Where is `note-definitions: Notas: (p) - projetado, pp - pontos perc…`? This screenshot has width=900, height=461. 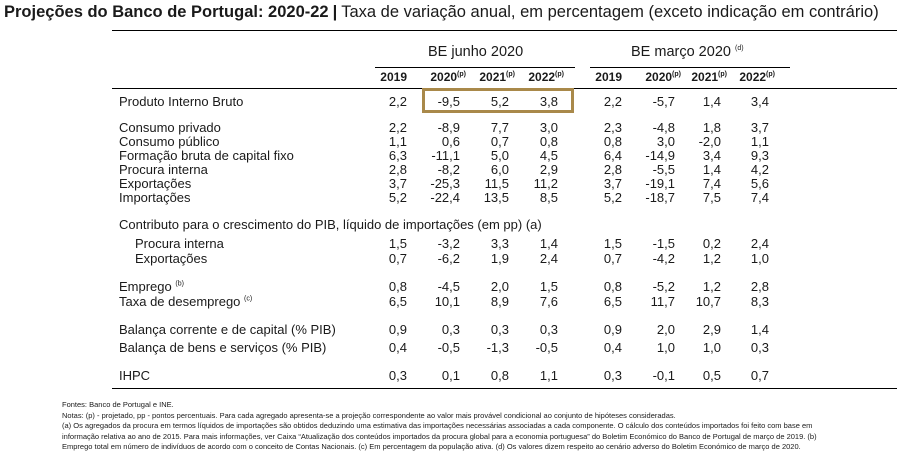 note-definitions: Notas: (p) - projetado, pp - pontos perc… is located at coordinates (369, 415).